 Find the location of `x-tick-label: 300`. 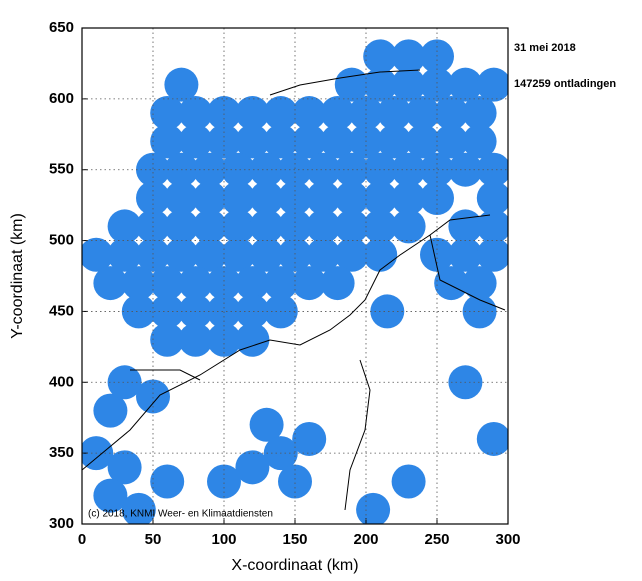

x-tick-label: 300 is located at coordinates (507, 539).